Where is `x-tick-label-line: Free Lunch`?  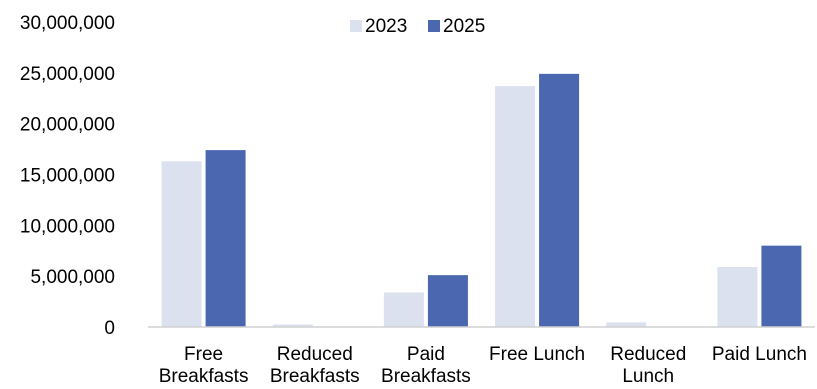 x-tick-label-line: Free Lunch is located at coordinates (537, 354).